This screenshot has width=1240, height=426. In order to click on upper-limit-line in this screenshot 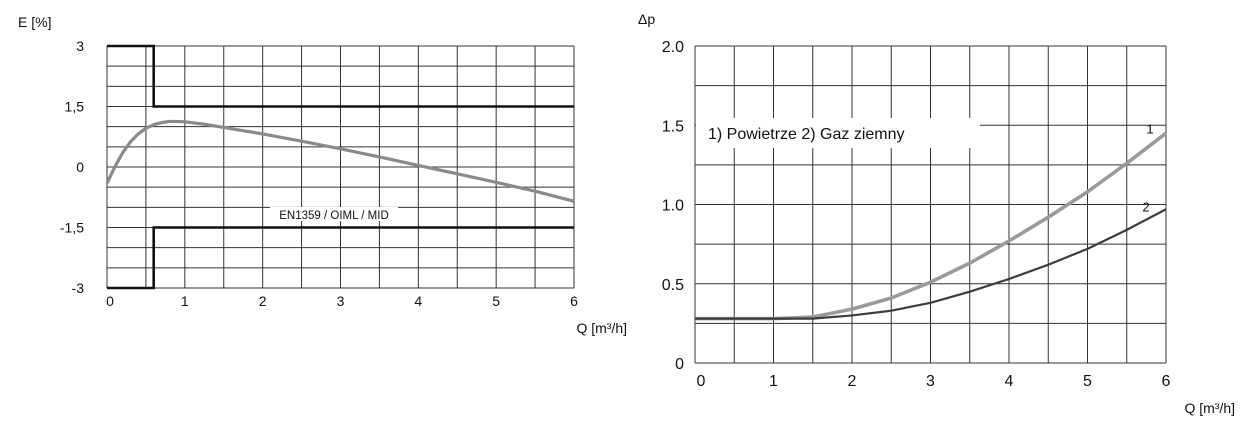, I will do `click(340, 76)`.